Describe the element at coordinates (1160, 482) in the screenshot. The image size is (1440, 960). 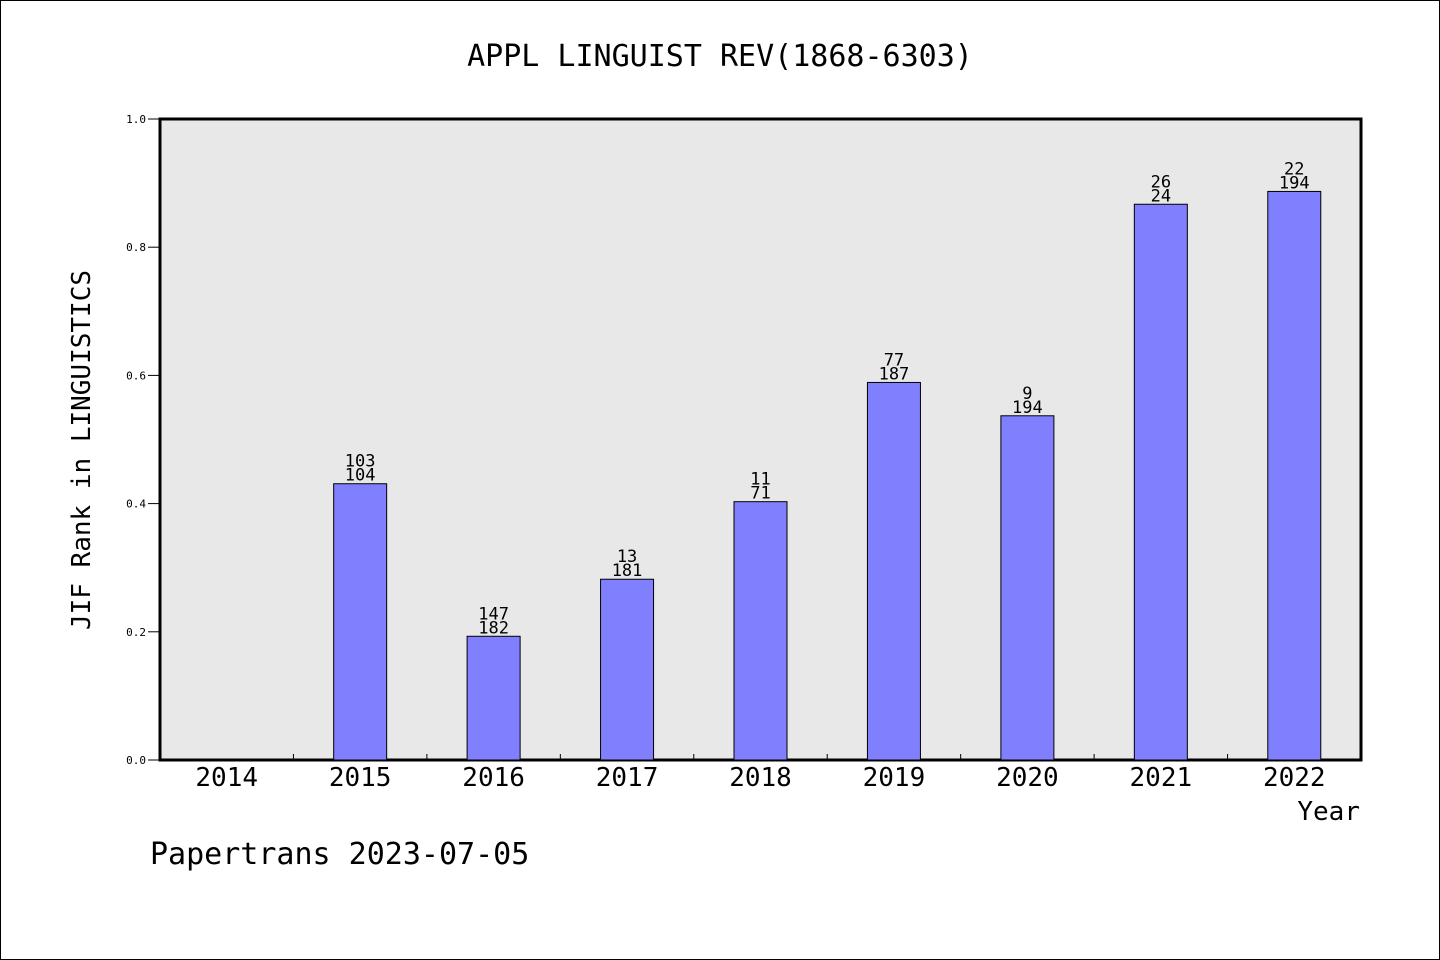
I see `bar-2021` at that location.